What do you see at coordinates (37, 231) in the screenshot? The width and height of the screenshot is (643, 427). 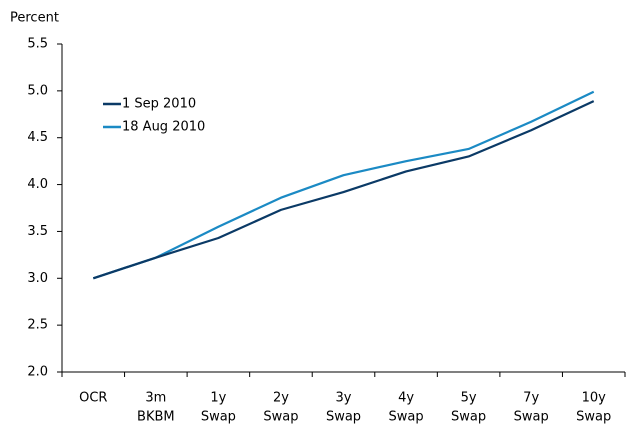 I see `y-tick-label: 3.5` at bounding box center [37, 231].